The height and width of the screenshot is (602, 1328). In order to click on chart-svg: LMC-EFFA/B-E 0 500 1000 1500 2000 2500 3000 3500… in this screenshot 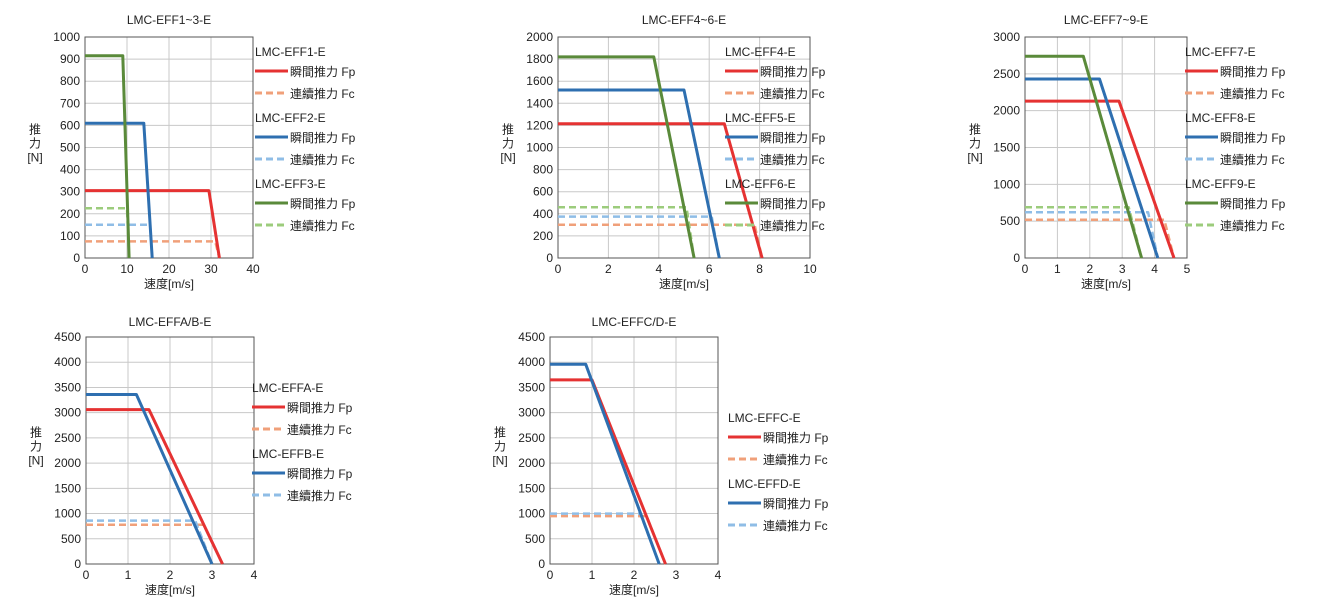, I will do `click(190, 456)`.